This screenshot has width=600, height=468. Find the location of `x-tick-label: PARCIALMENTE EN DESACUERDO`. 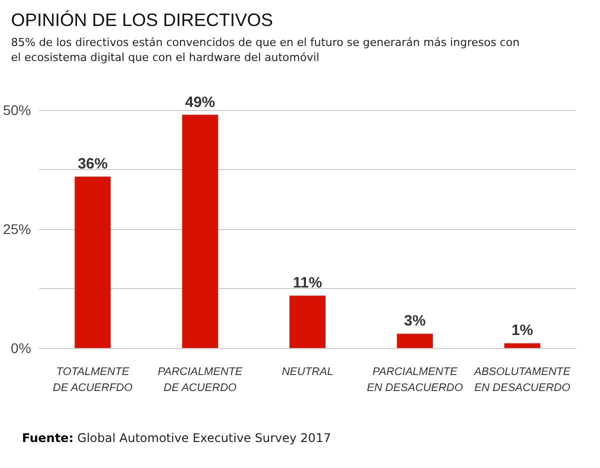

x-tick-label: PARCIALMENTE EN DESACUERDO is located at coordinates (415, 380).